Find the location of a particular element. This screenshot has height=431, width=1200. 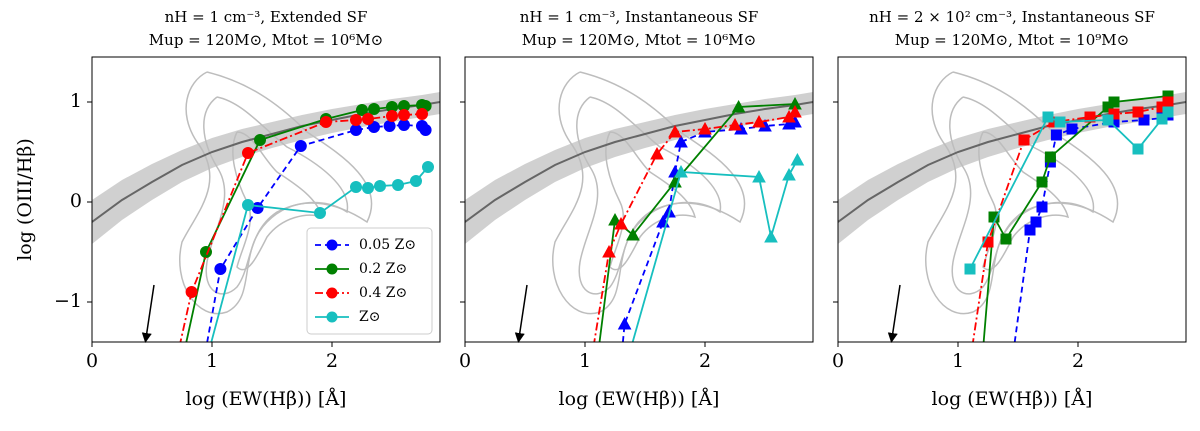

legend-label: 0.05 Z⊙ is located at coordinates (387, 245).